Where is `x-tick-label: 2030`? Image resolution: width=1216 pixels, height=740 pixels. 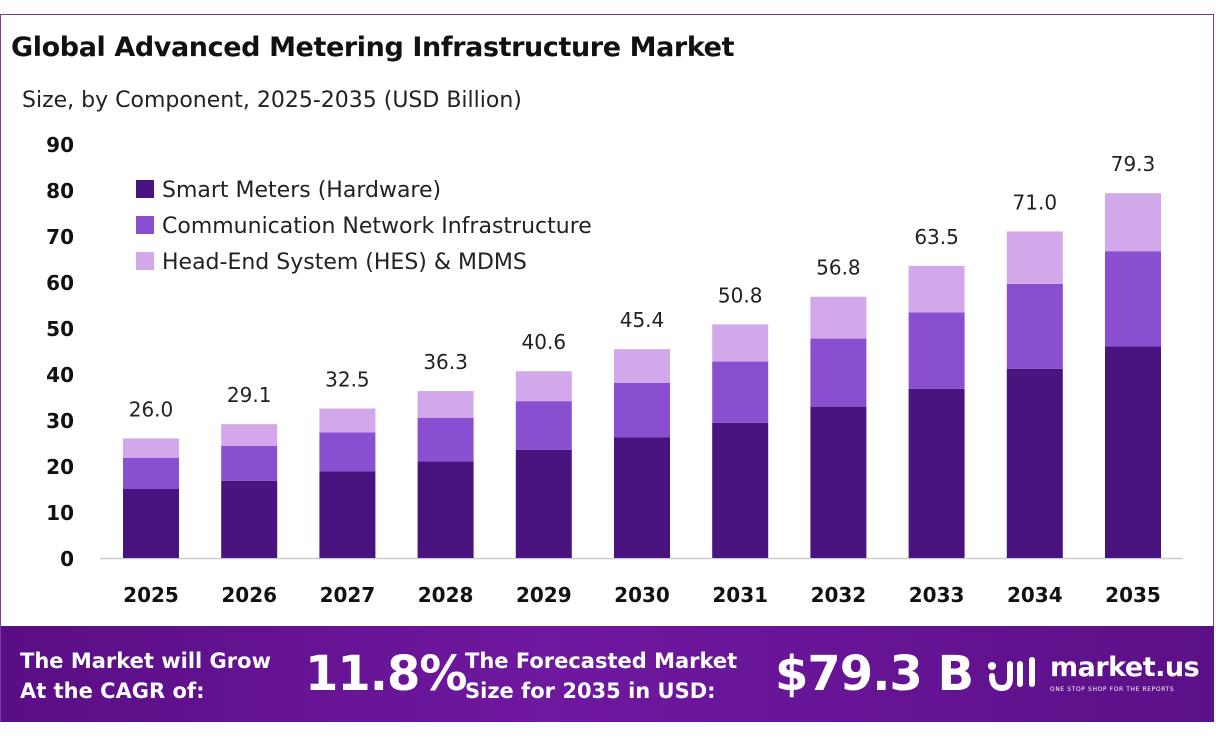
x-tick-label: 2030 is located at coordinates (642, 595).